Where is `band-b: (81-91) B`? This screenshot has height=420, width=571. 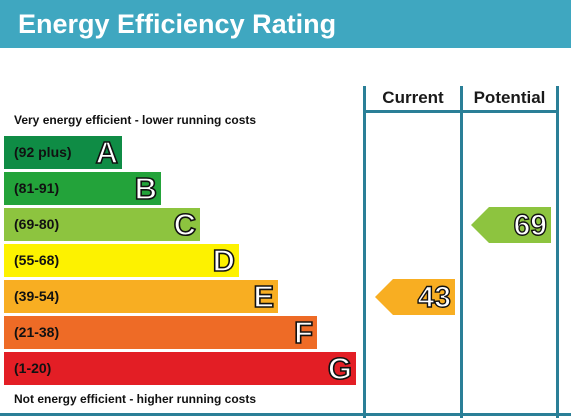
band-b: (81-91) B is located at coordinates (82, 188).